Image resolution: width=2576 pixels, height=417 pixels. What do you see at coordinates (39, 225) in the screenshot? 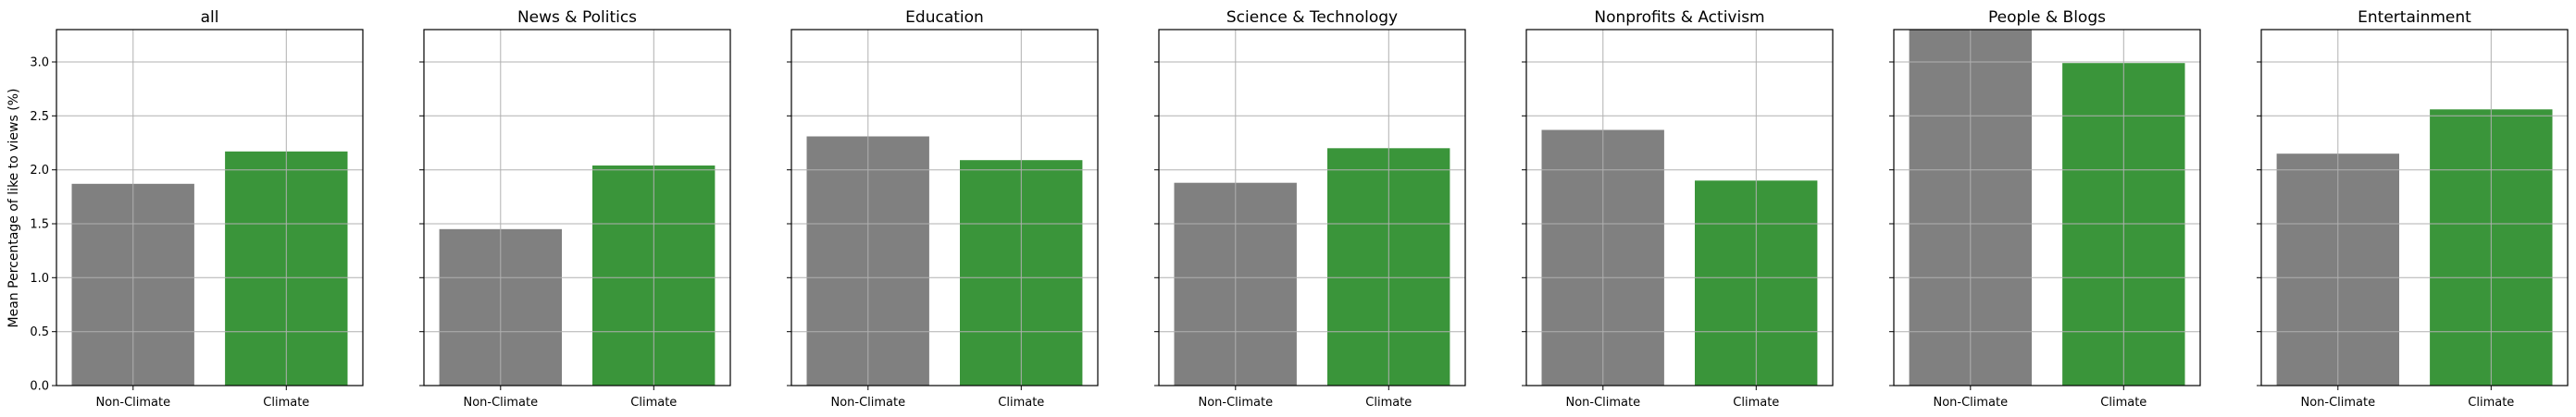
I see `y-tick-label: 1.5` at bounding box center [39, 225].